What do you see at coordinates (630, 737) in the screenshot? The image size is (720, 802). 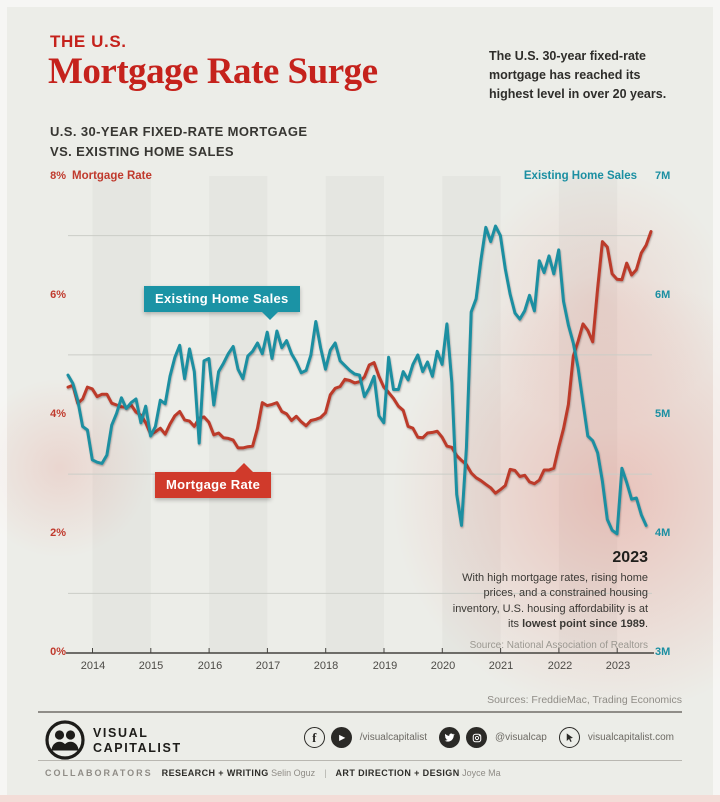 I see `website-url: visualcapitalist.com` at bounding box center [630, 737].